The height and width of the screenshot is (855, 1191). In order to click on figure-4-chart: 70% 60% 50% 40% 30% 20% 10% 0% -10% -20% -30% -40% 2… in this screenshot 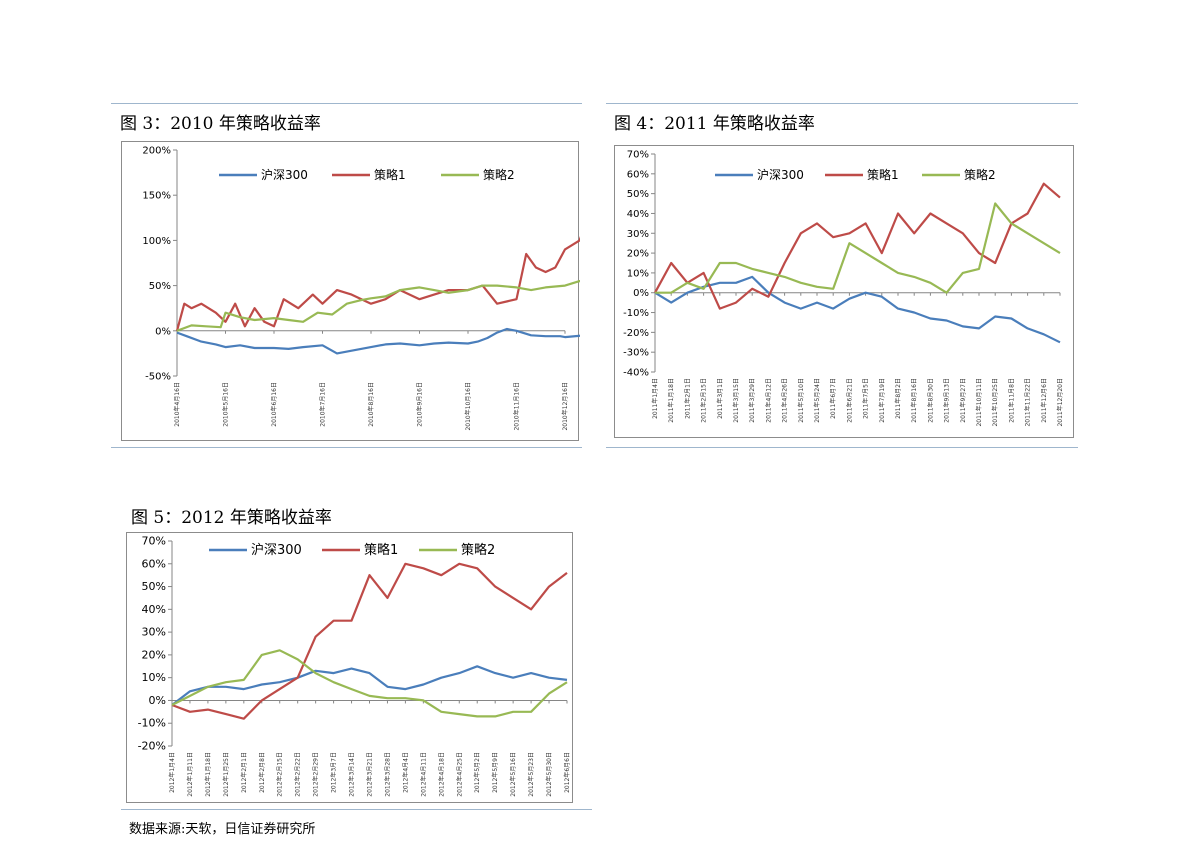, I will do `click(844, 291)`.